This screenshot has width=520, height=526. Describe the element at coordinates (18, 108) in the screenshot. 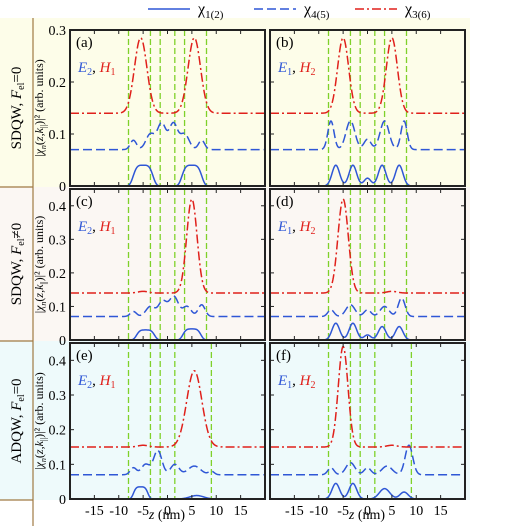

I see `row-label: SDQW, Fel=0` at that location.